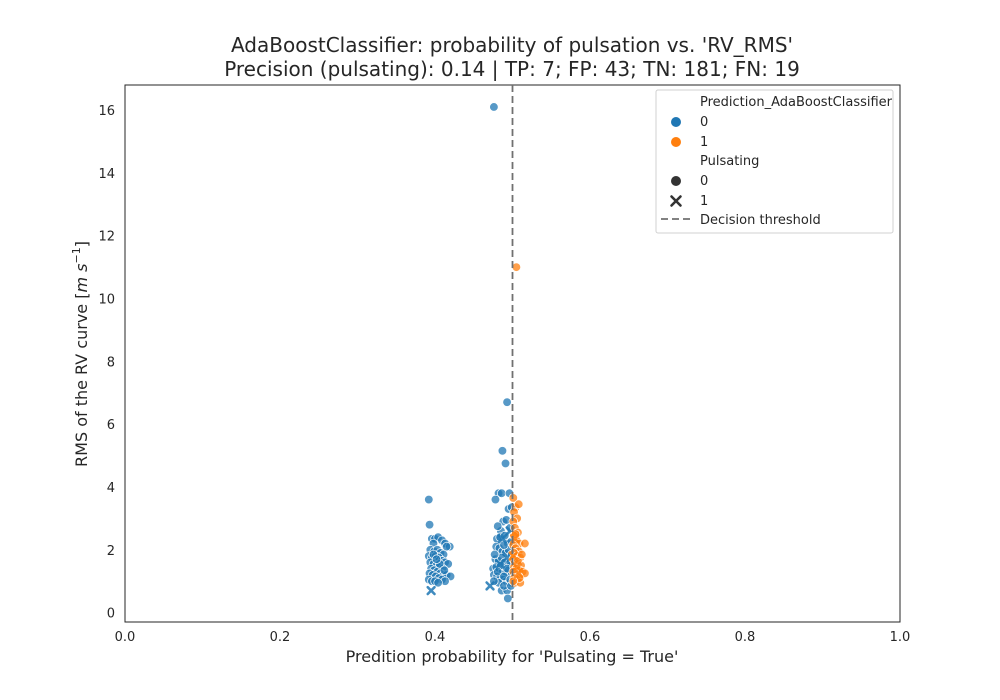 This screenshot has width=1000, height=700. What do you see at coordinates (125, 637) in the screenshot?
I see `x-tick-label: 0.0` at bounding box center [125, 637].